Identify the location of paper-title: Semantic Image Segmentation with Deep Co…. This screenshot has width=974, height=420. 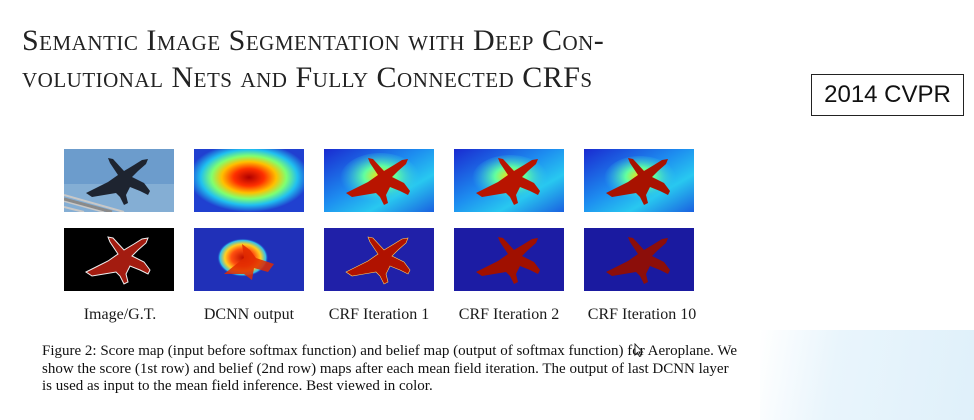
(402, 59).